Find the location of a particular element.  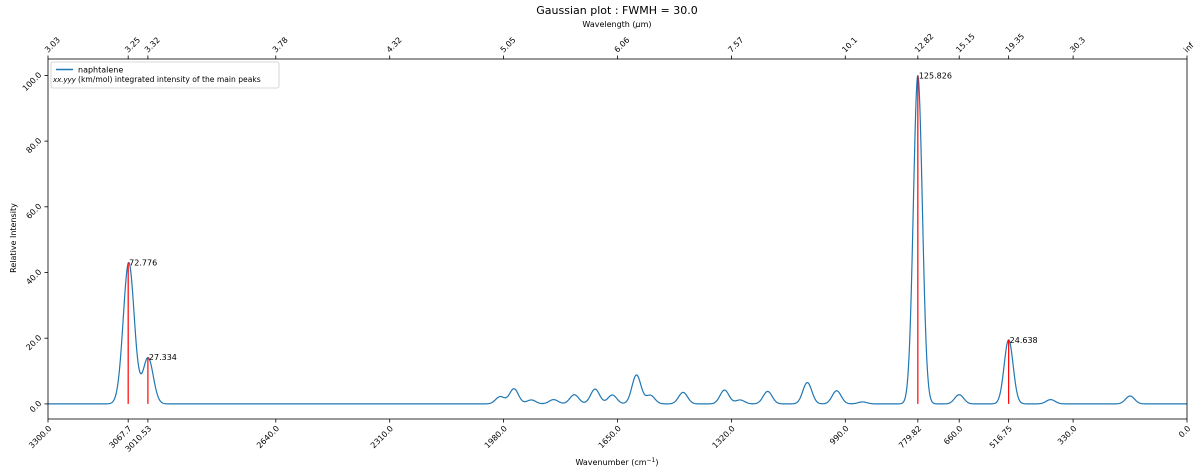

x-axis-label: Wavenumber (cm−1) is located at coordinates (616, 462).